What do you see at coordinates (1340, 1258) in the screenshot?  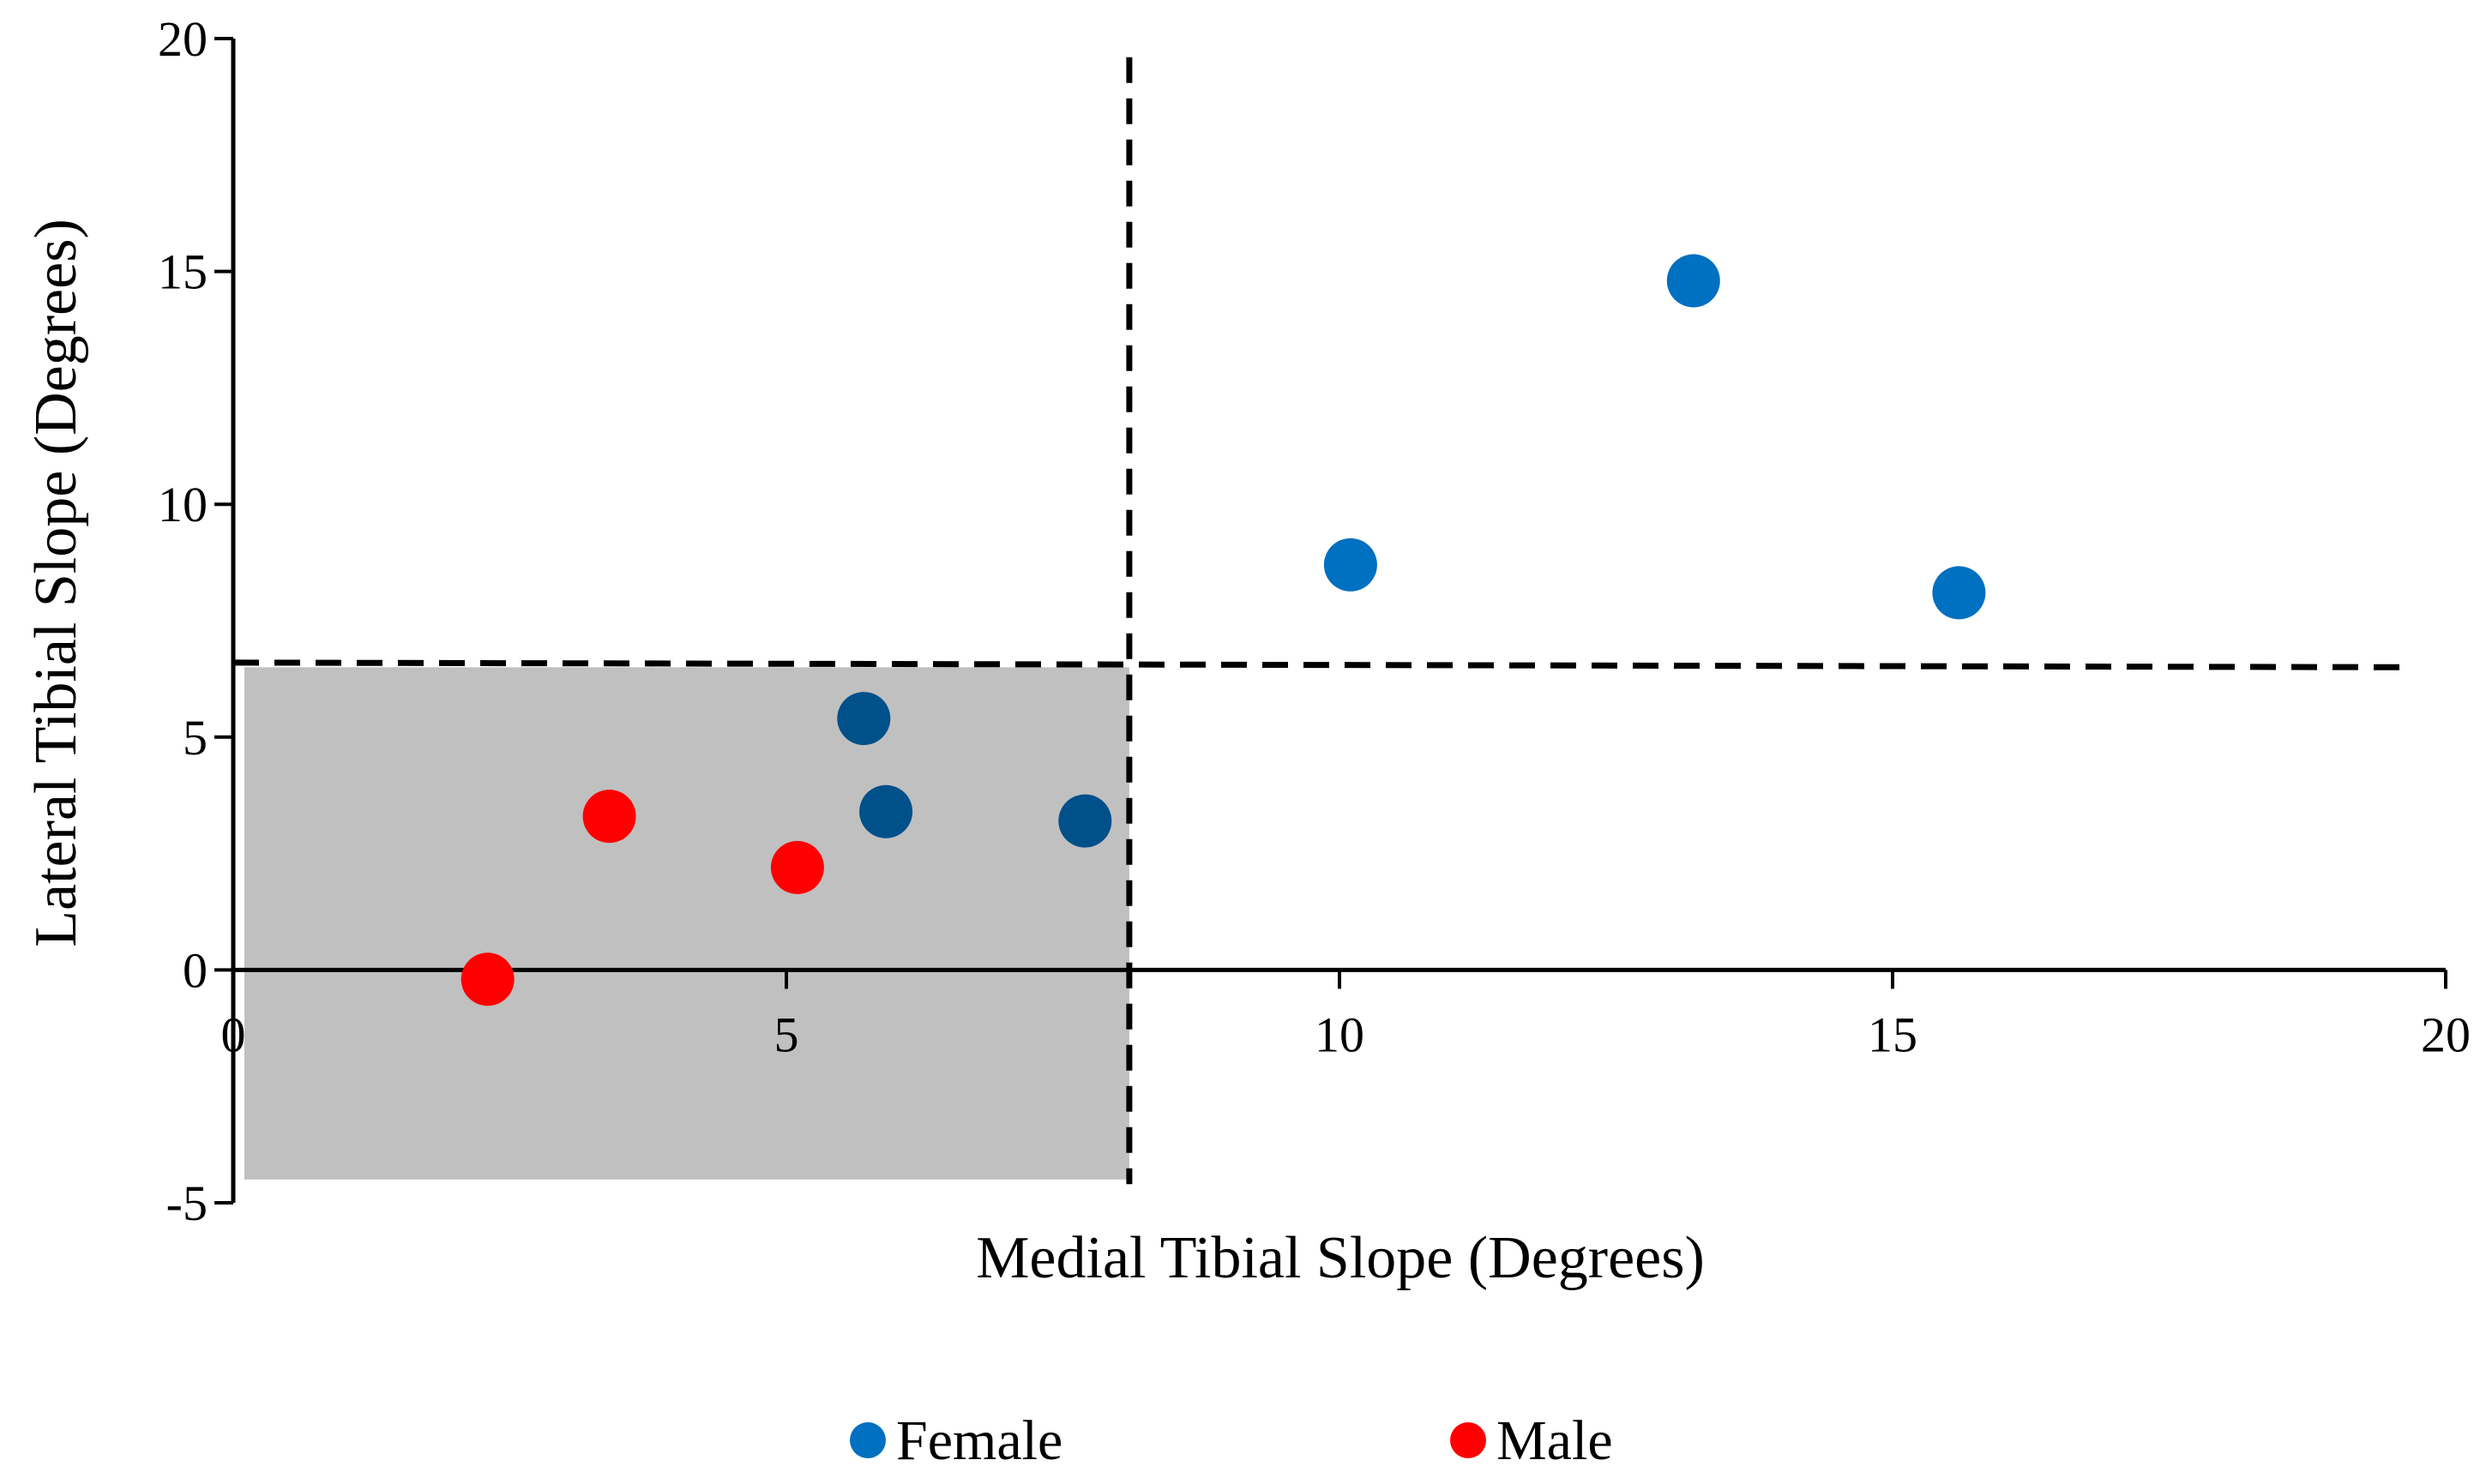 I see `x-axis-title: Medial Tibial Slope (Degrees)` at bounding box center [1340, 1258].